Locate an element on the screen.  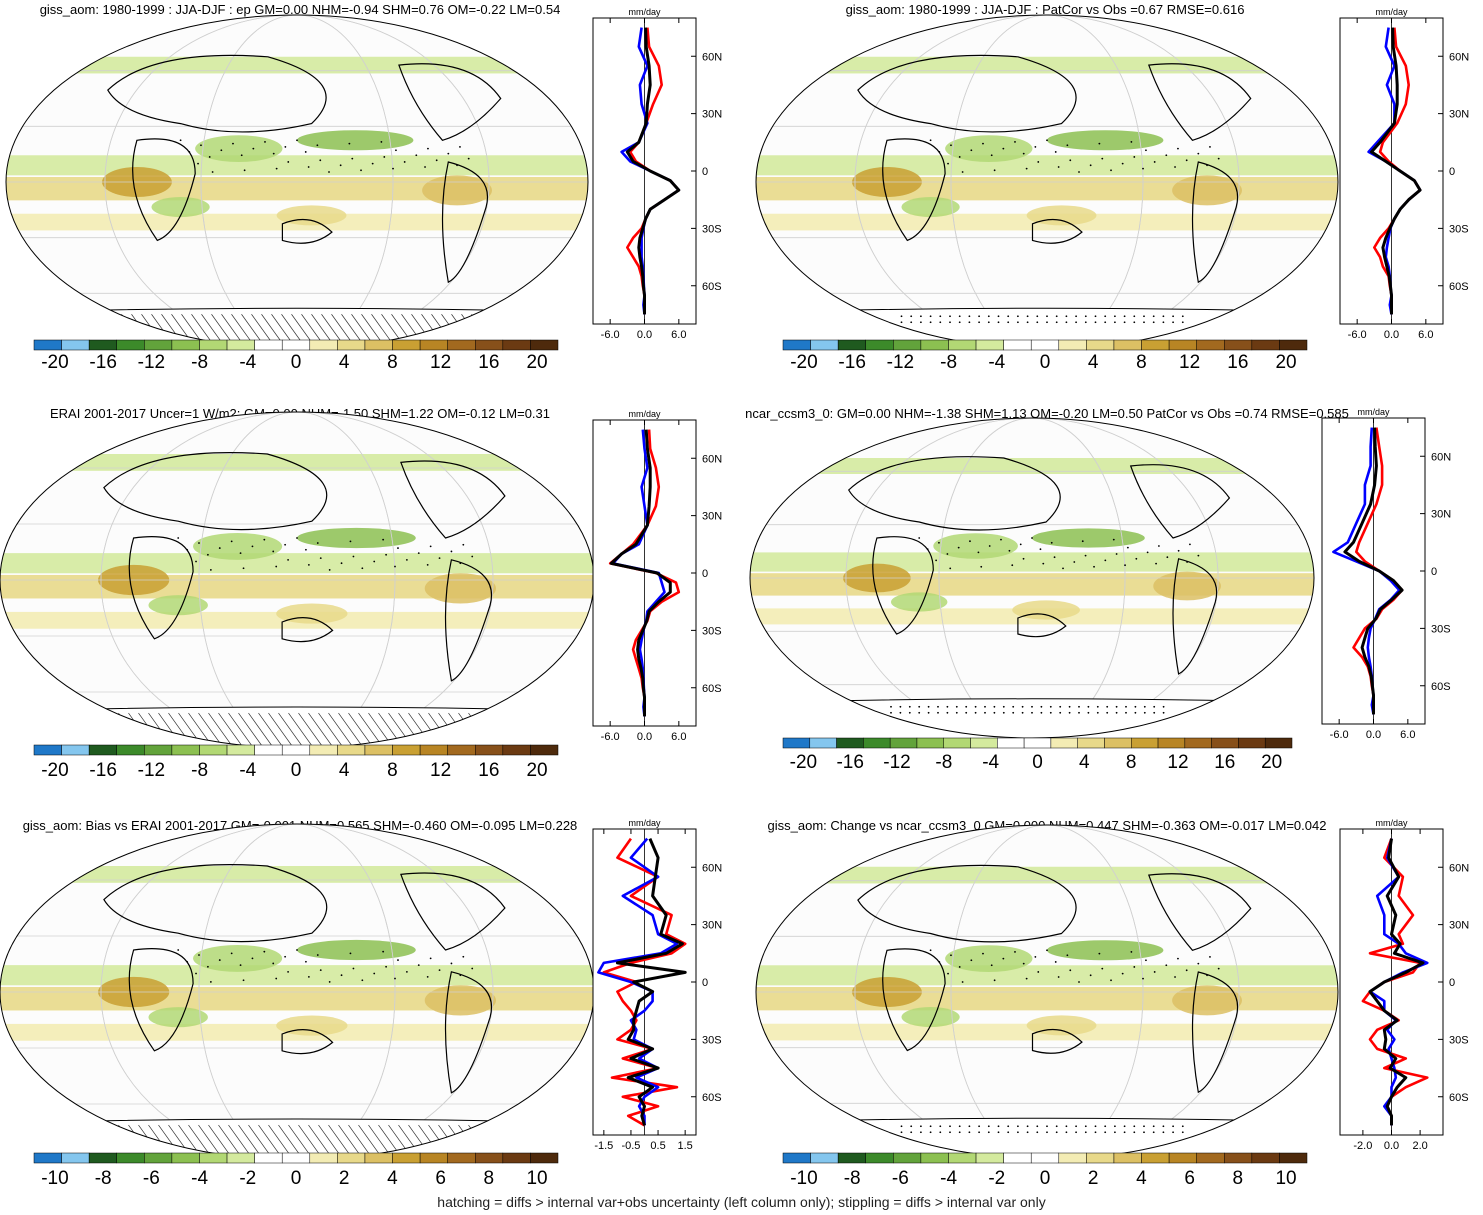
precip-band is located at coordinates (1047, 188).